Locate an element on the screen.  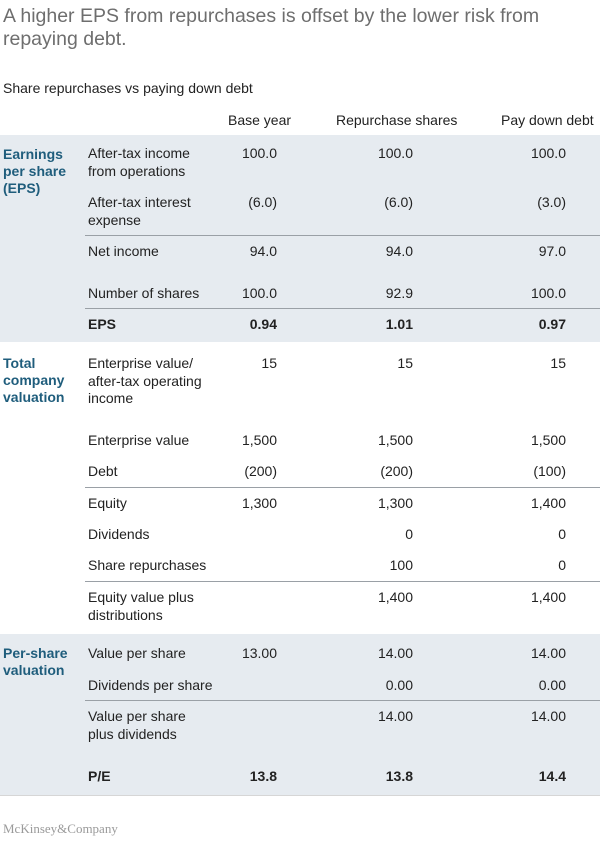
table-subtitle: Share repurchases vs paying down debt is located at coordinates (128, 88).